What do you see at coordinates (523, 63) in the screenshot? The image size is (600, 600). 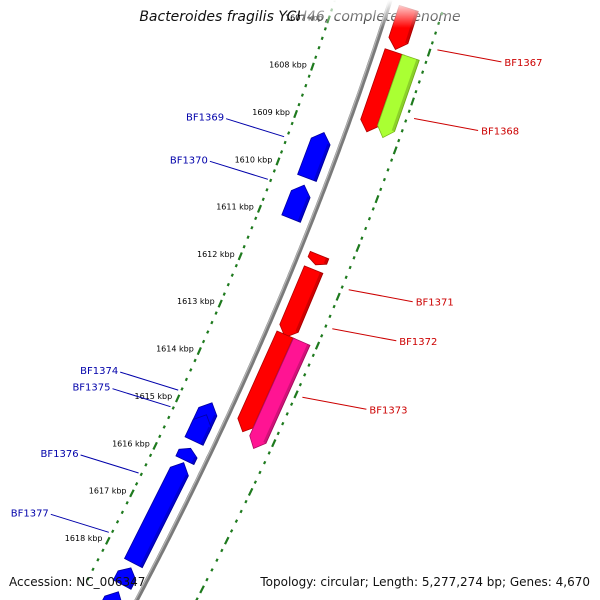 I see `gene-label-bf1367: BF1367` at bounding box center [523, 63].